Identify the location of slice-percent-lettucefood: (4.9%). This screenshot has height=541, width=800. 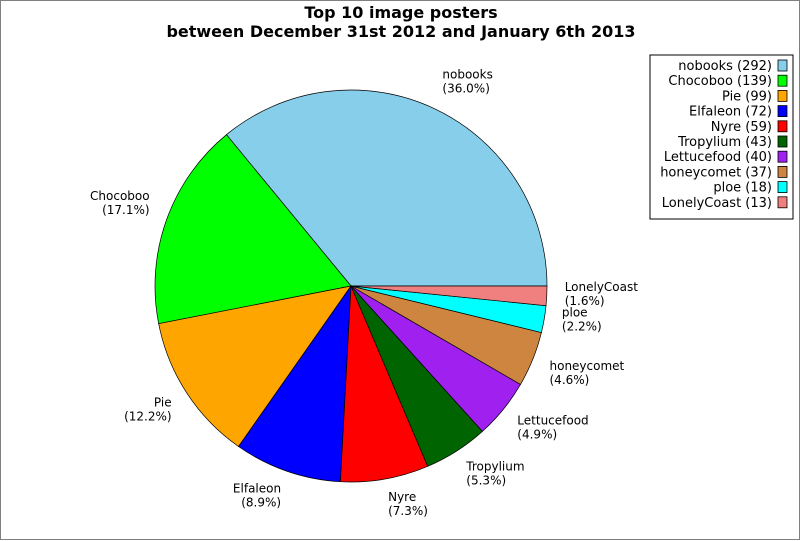
(537, 435).